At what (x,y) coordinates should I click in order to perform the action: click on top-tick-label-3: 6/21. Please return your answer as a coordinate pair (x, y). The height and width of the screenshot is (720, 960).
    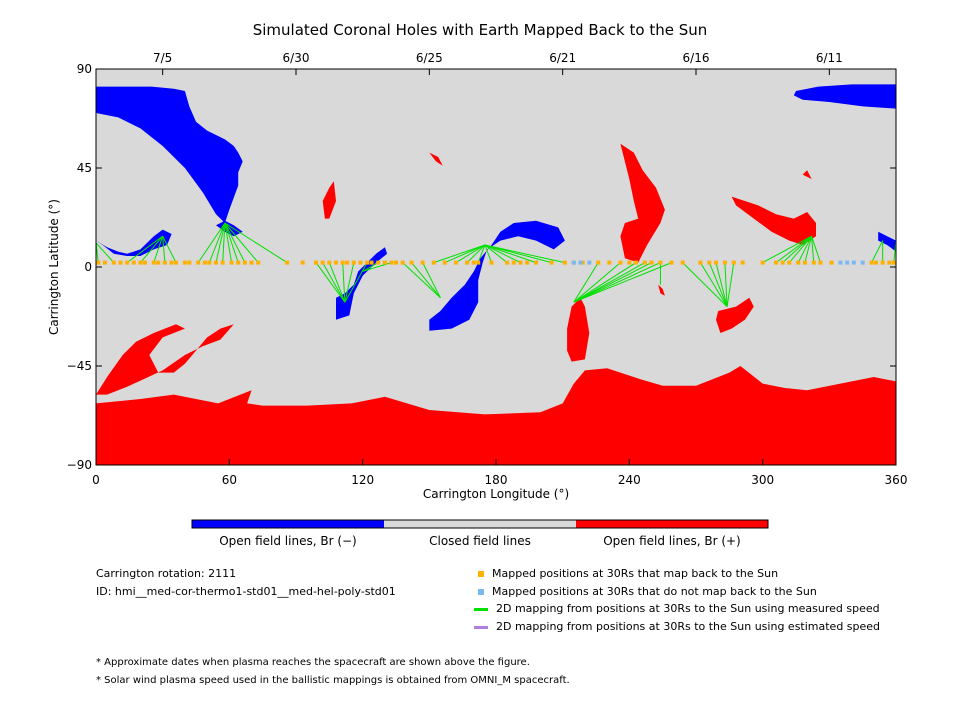
    Looking at the image, I should click on (562, 58).